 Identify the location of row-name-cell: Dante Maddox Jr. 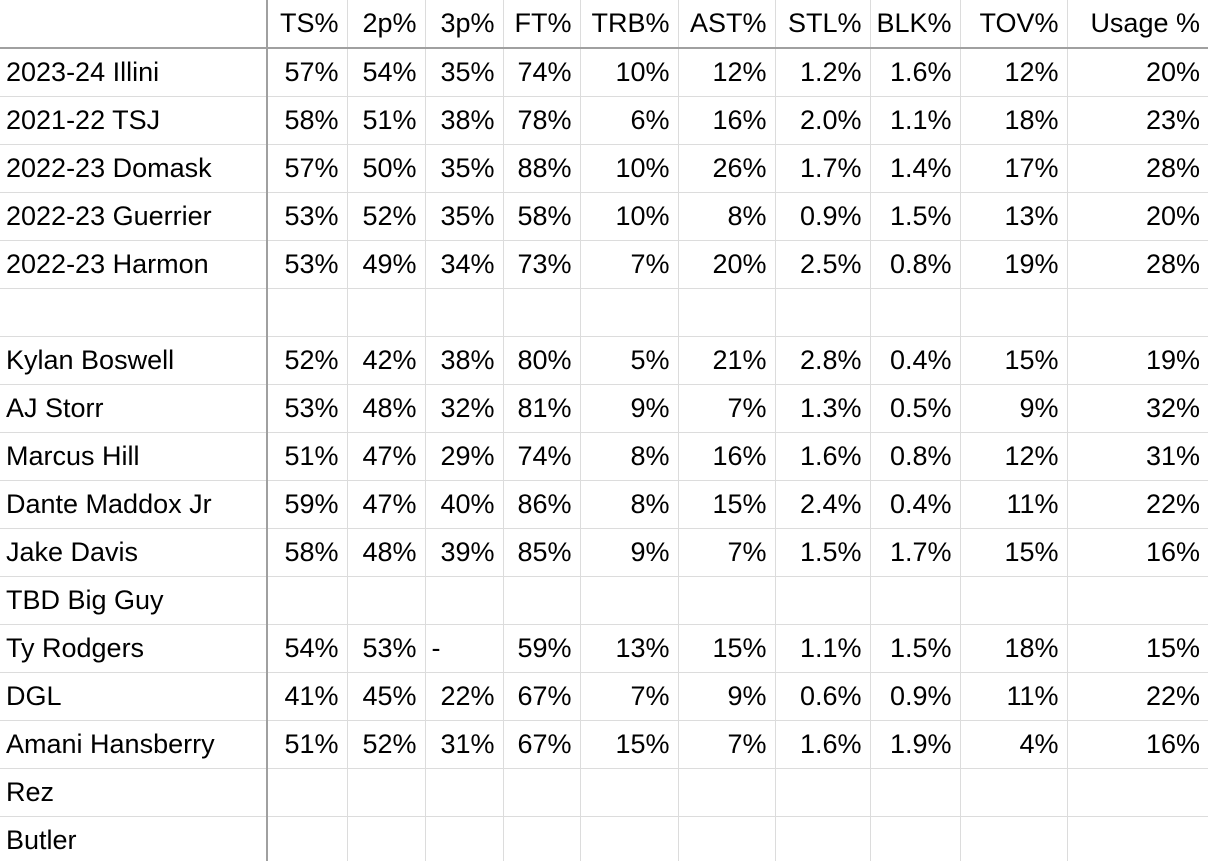
(134, 504).